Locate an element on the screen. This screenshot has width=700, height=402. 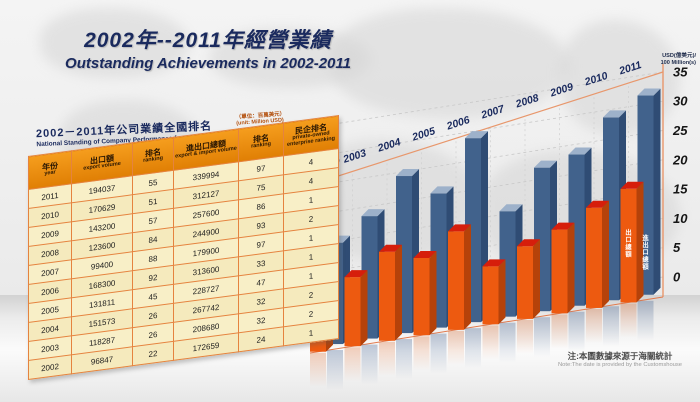
export-bar-2003 is located at coordinates (356, 308).